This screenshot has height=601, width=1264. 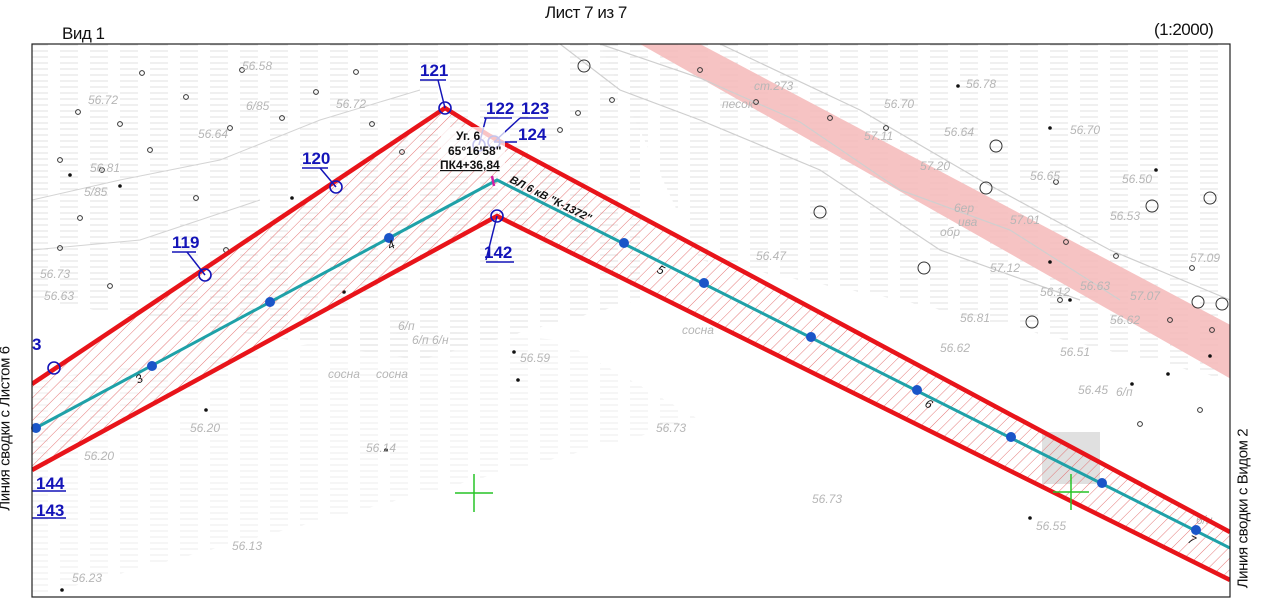 I want to click on label-123: 123, so click(x=535, y=108).